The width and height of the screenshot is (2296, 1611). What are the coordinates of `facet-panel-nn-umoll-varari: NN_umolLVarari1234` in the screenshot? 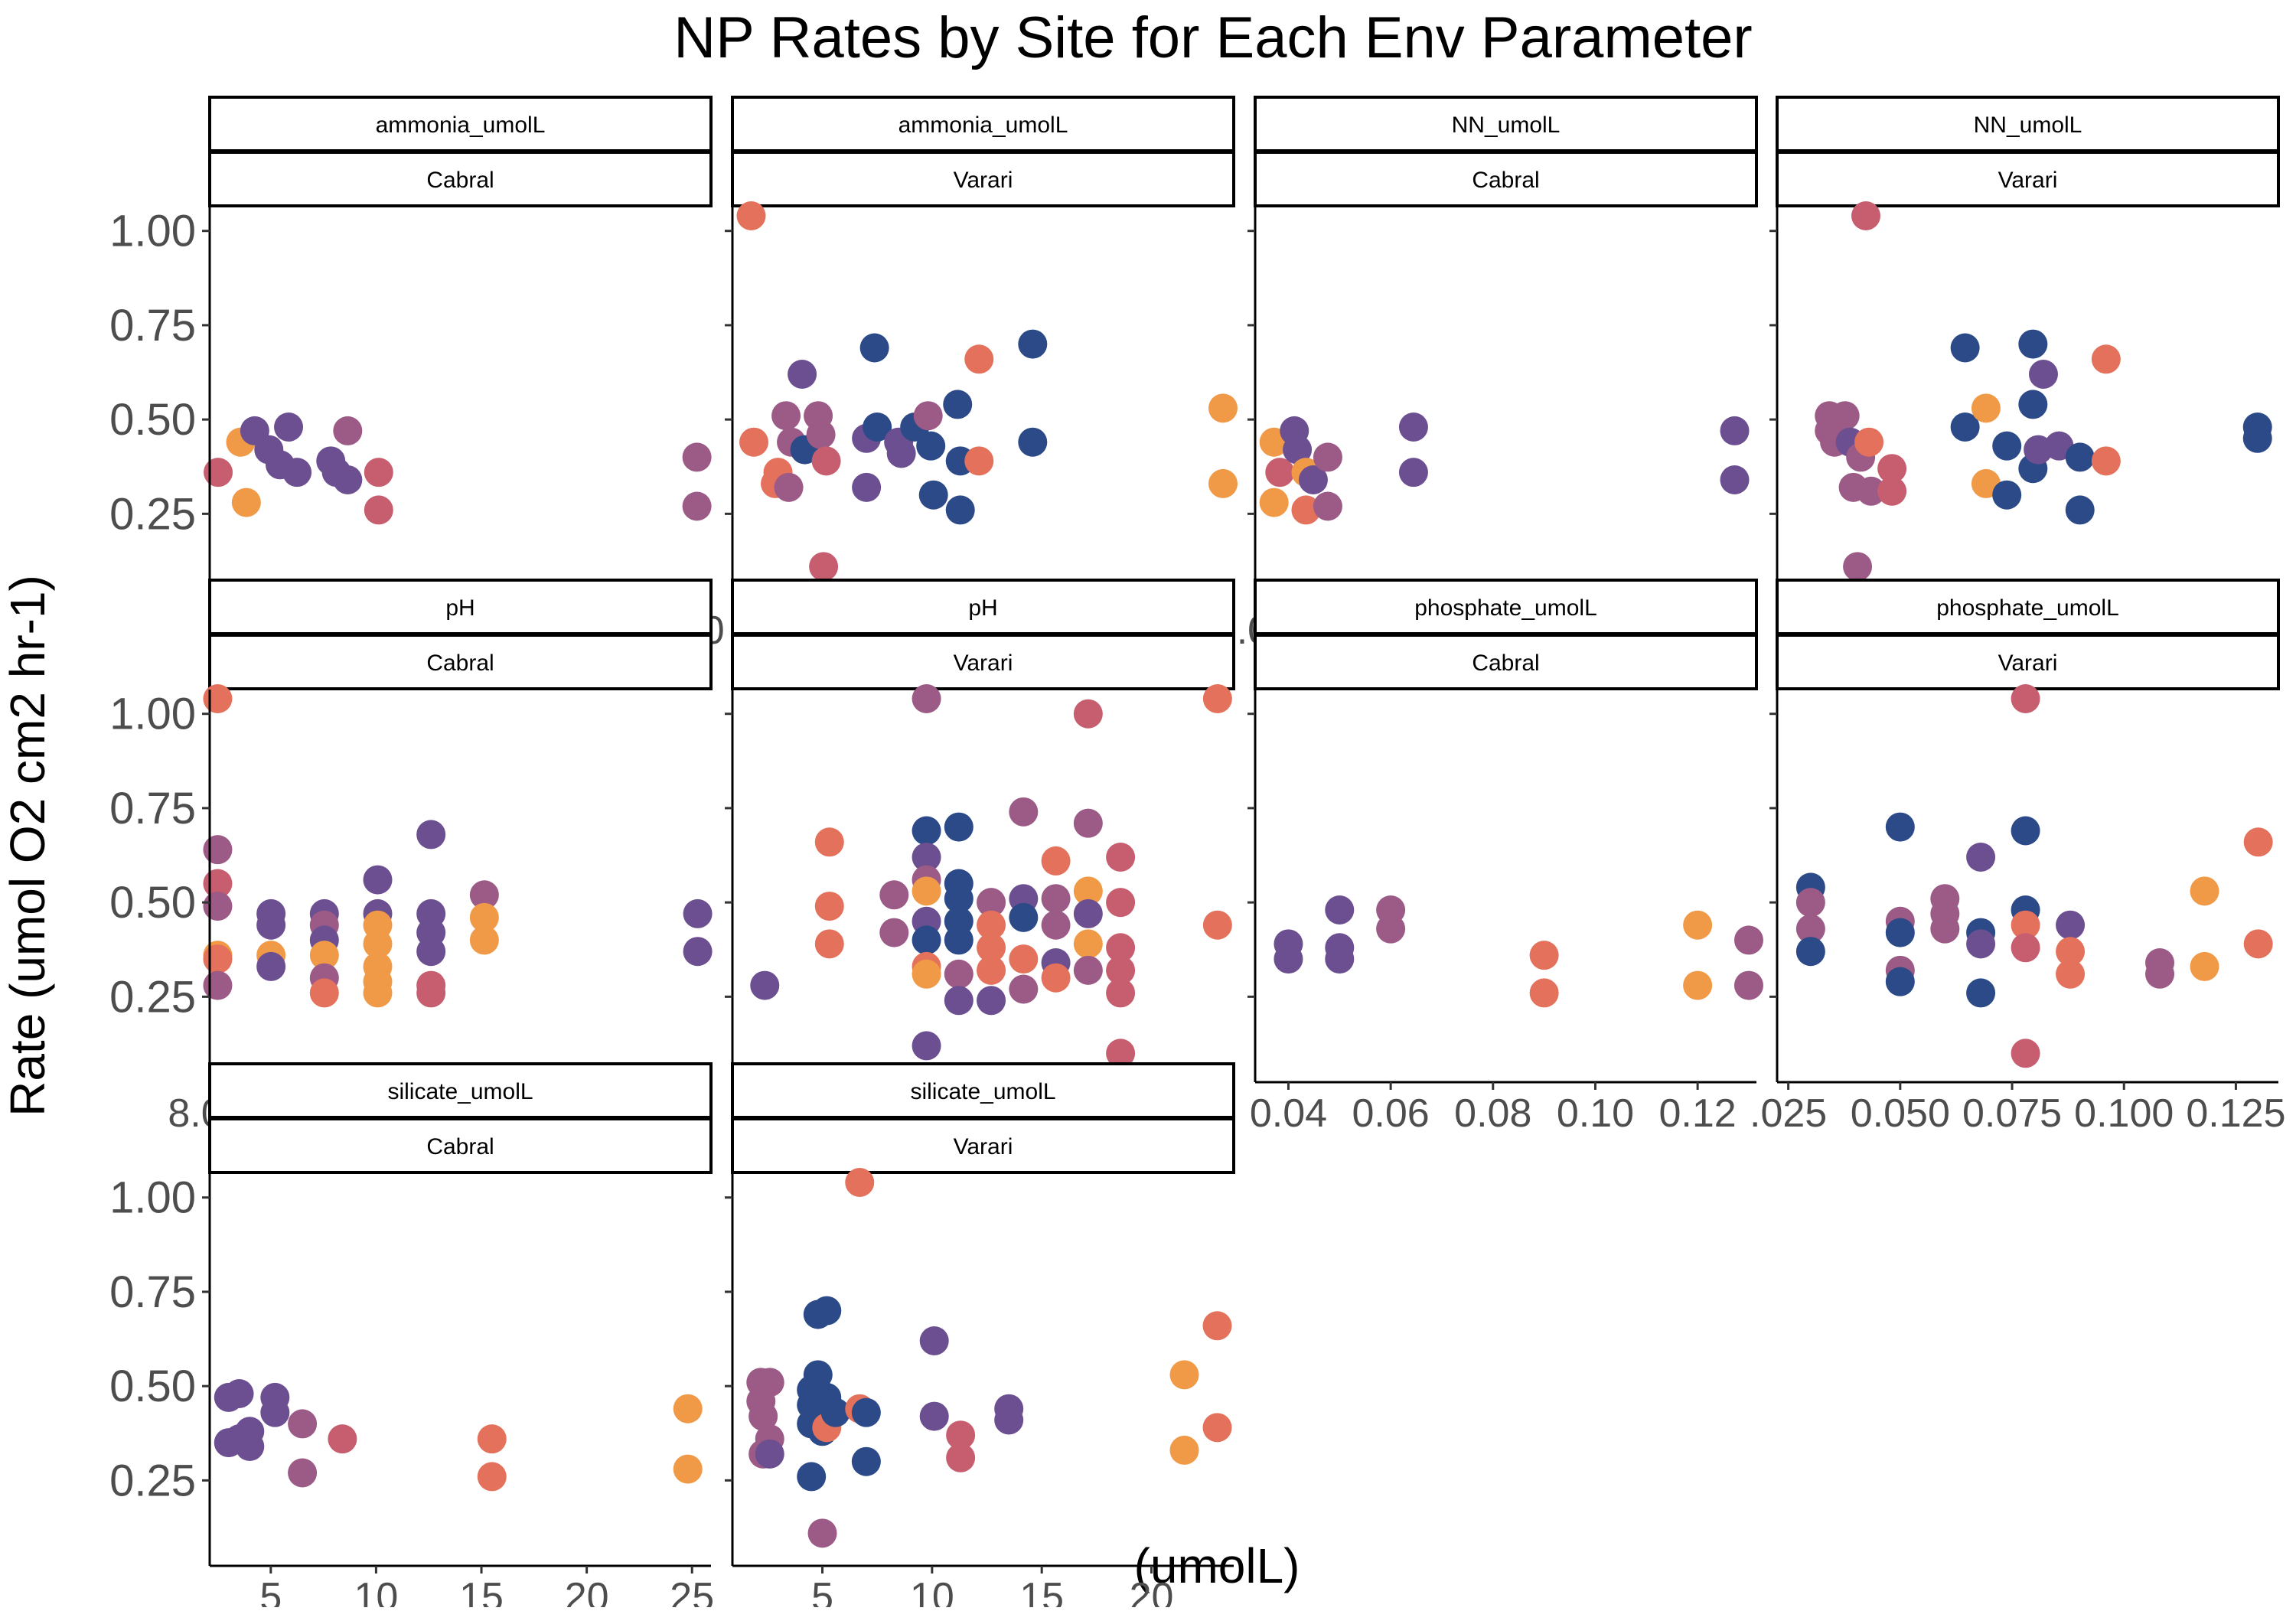 It's located at (2024, 374).